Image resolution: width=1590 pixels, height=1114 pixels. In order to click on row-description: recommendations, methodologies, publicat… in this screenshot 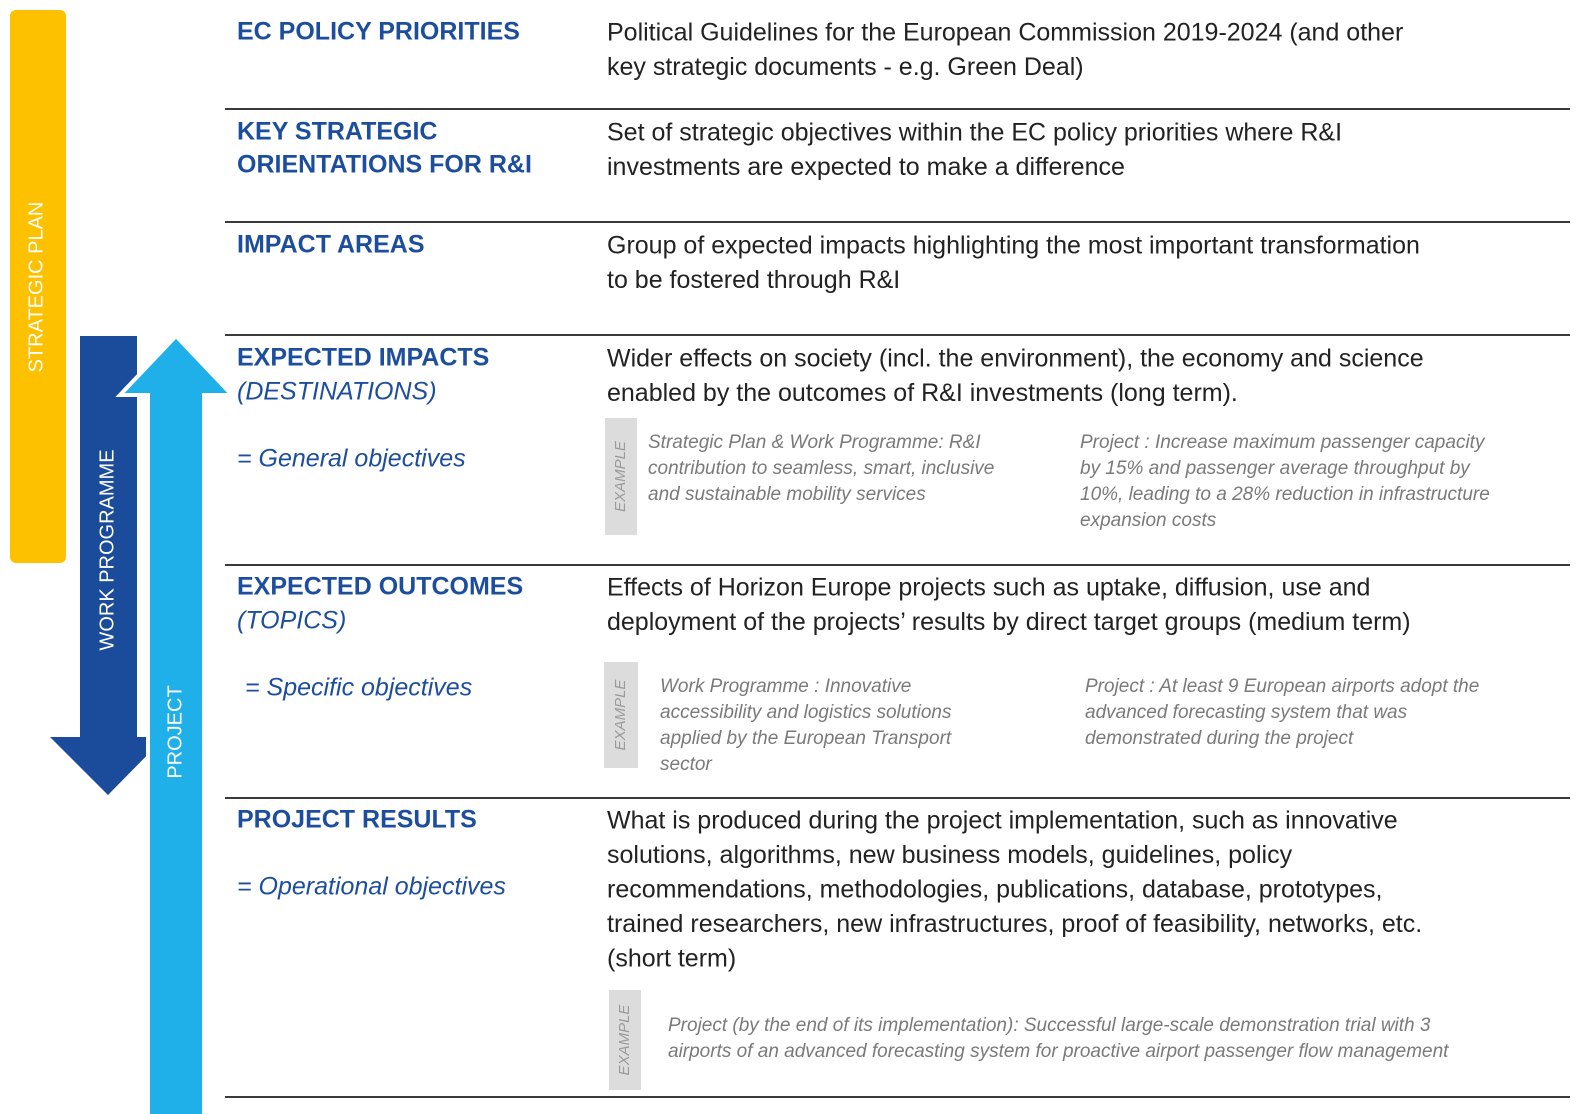, I will do `click(994, 890)`.